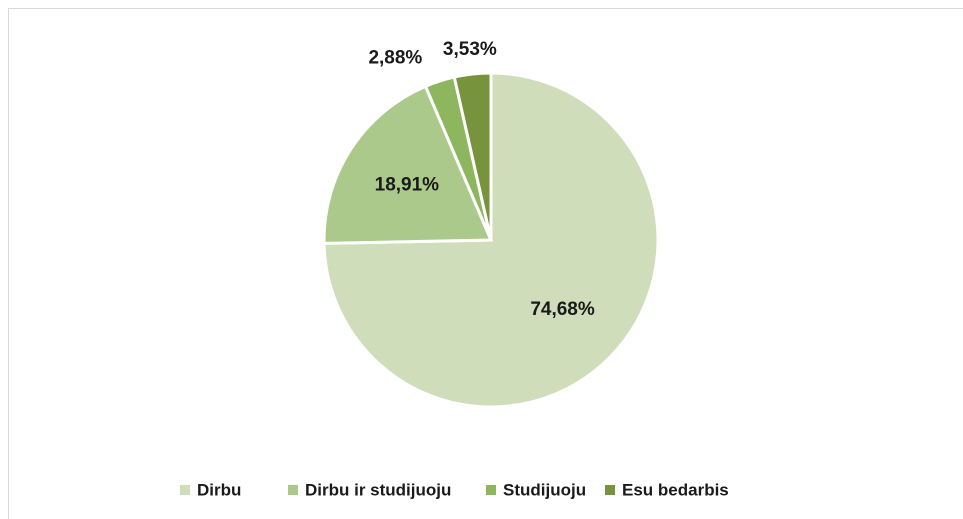 The width and height of the screenshot is (963, 519). Describe the element at coordinates (562, 309) in the screenshot. I see `data-label: 74,68%` at that location.